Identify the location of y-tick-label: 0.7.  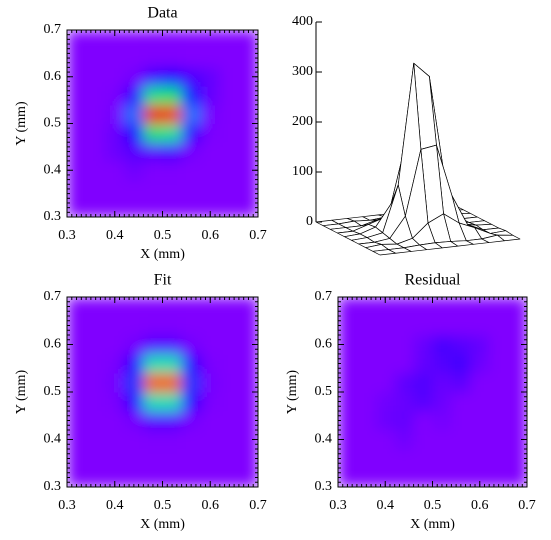
(53, 296).